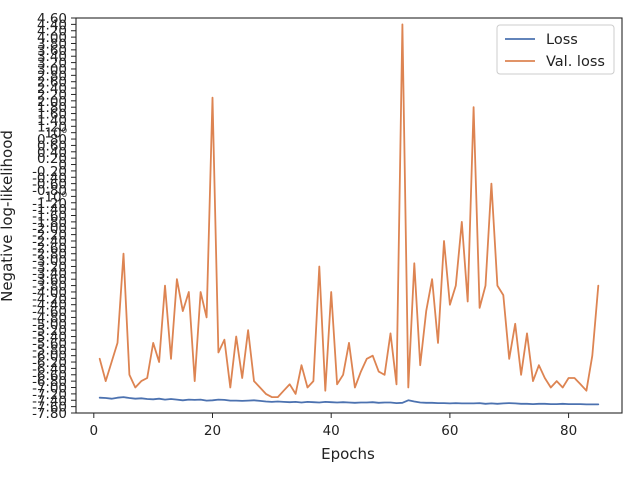 The width and height of the screenshot is (640, 485). I want to click on y-tick-label: -1.80, so click(49, 223).